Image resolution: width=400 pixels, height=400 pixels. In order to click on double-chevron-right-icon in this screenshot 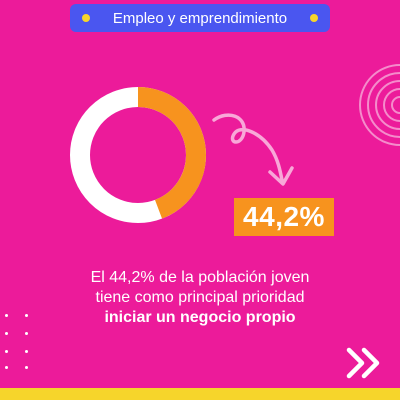, I will do `click(365, 363)`.